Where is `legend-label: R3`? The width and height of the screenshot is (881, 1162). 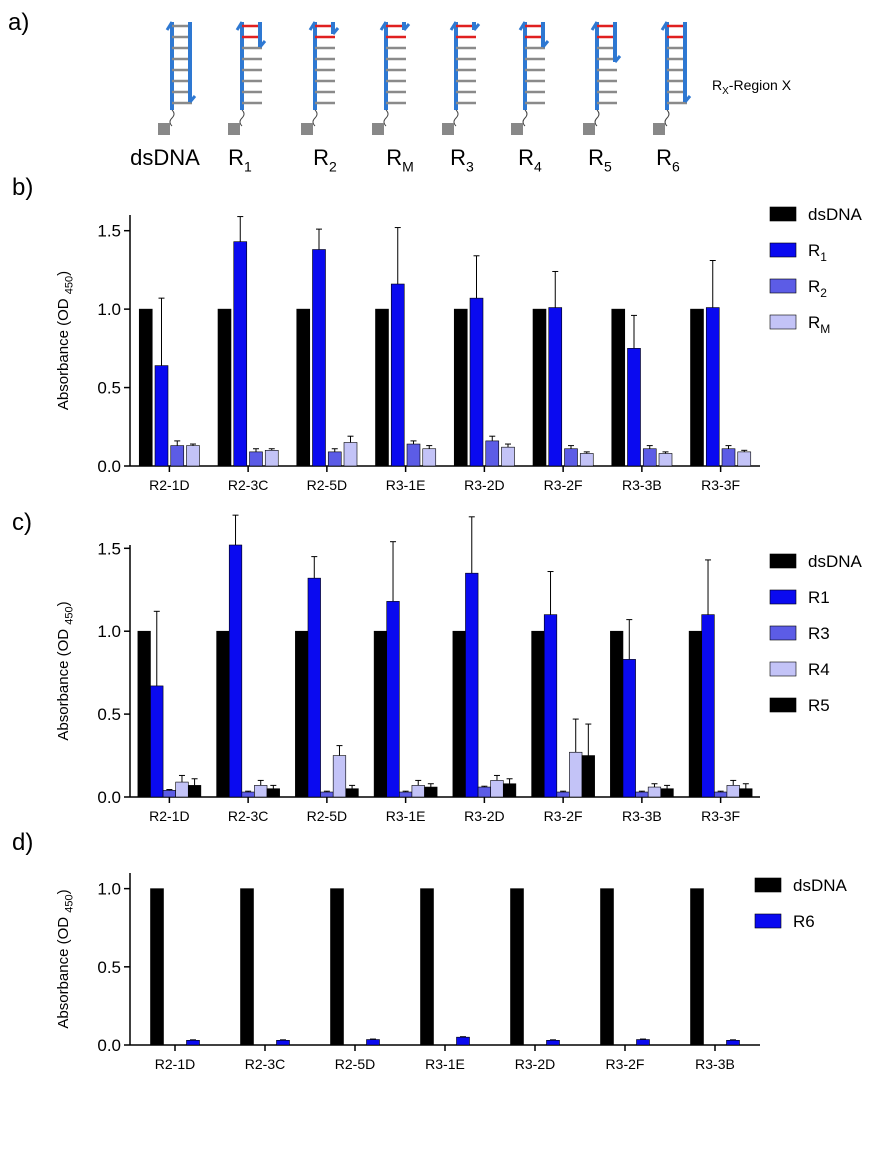
legend-label: R3 is located at coordinates (819, 633).